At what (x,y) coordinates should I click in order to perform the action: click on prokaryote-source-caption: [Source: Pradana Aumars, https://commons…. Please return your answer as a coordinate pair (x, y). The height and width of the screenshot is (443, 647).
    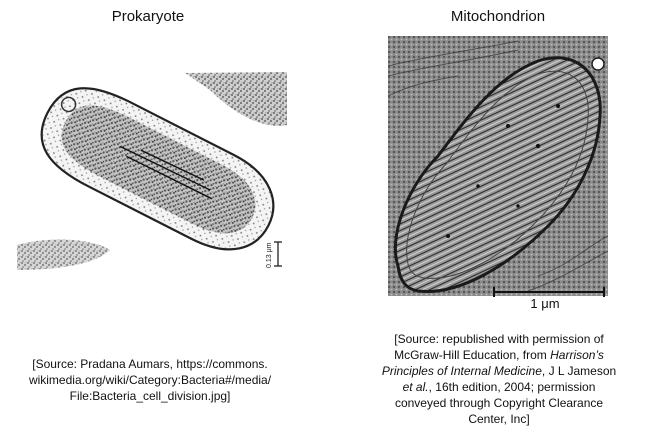
    Looking at the image, I should click on (150, 380).